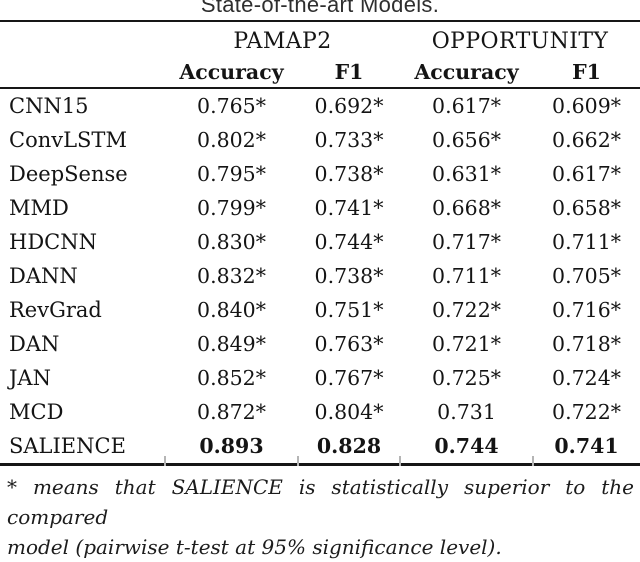 The width and height of the screenshot is (640, 562). I want to click on model-name: RevGrad, so click(55, 310).